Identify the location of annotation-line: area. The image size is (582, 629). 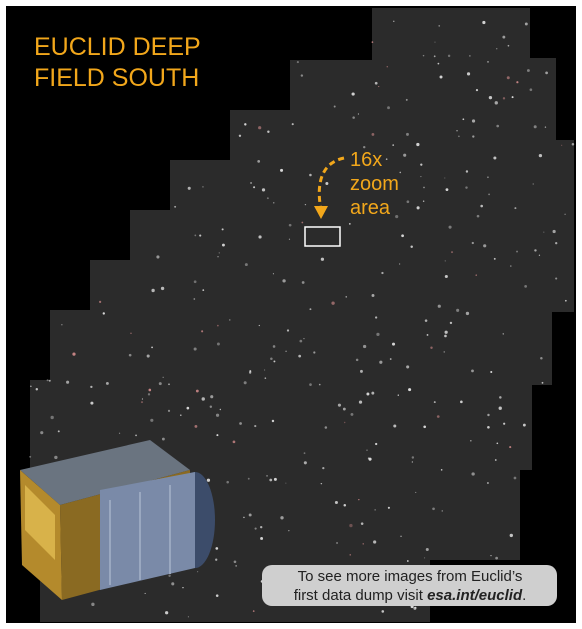
(370, 208).